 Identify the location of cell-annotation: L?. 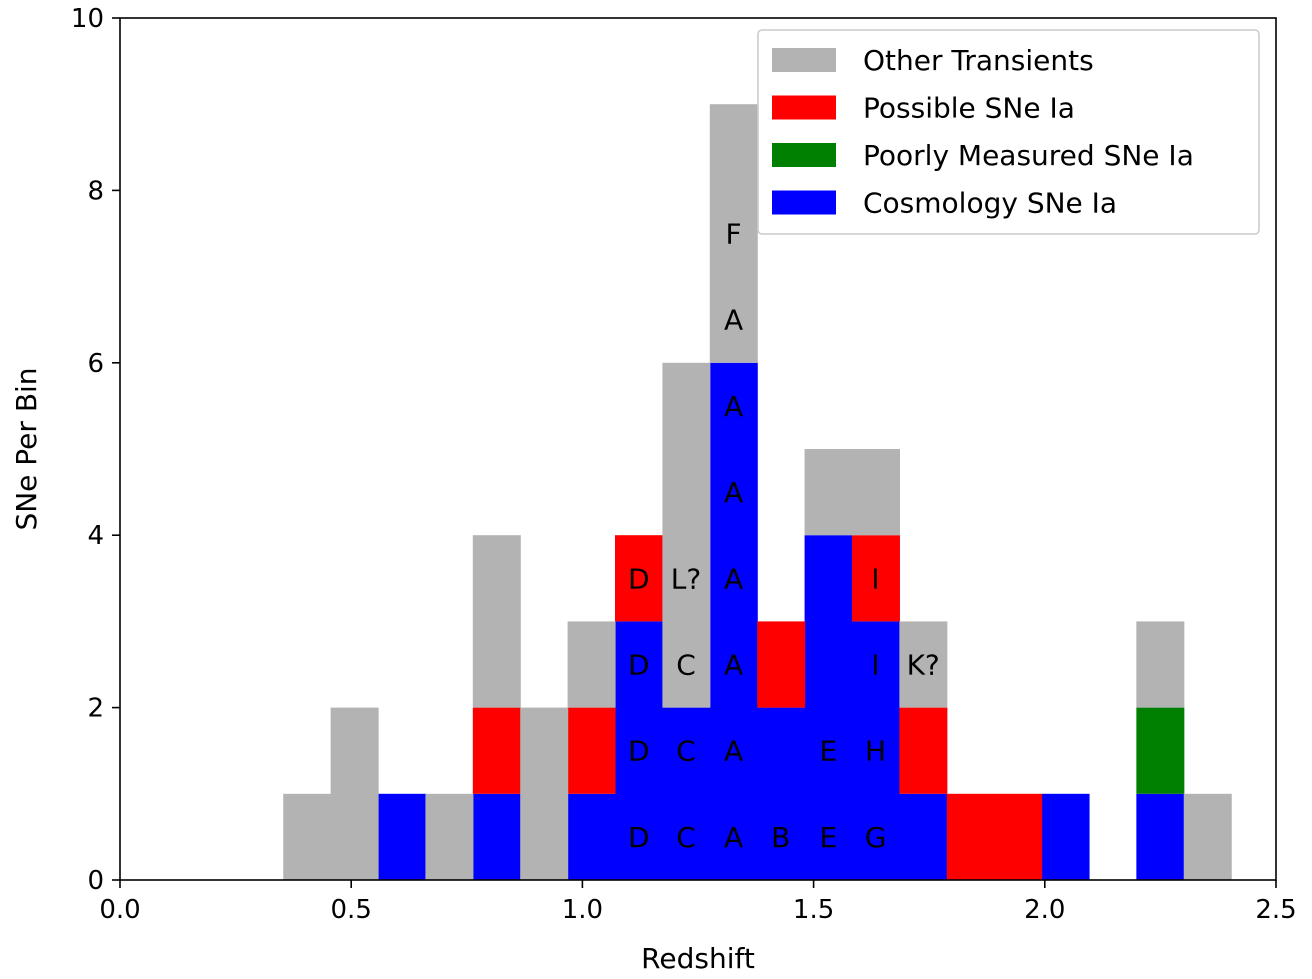
(686, 578).